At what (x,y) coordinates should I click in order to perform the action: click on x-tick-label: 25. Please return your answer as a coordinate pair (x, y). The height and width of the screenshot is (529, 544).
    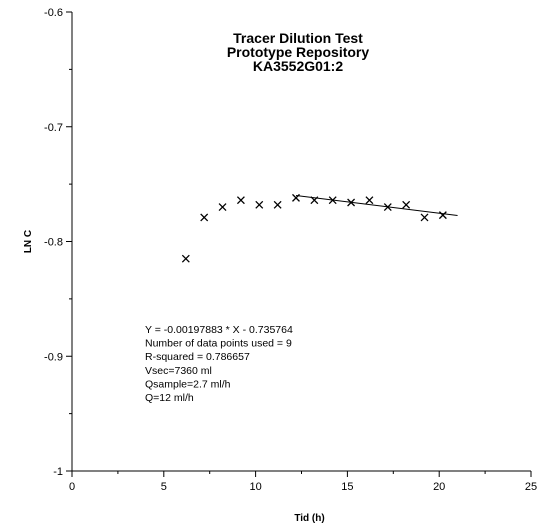
    Looking at the image, I should click on (531, 487).